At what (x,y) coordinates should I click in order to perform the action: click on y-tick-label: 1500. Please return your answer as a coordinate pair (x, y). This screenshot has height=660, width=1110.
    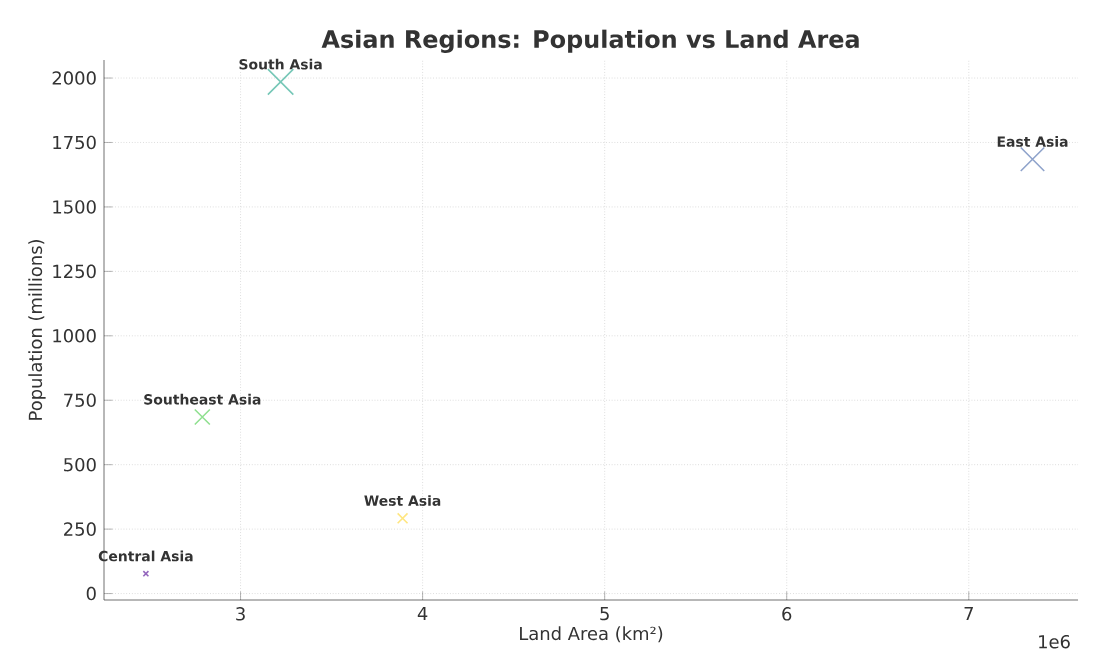
    Looking at the image, I should click on (74, 207).